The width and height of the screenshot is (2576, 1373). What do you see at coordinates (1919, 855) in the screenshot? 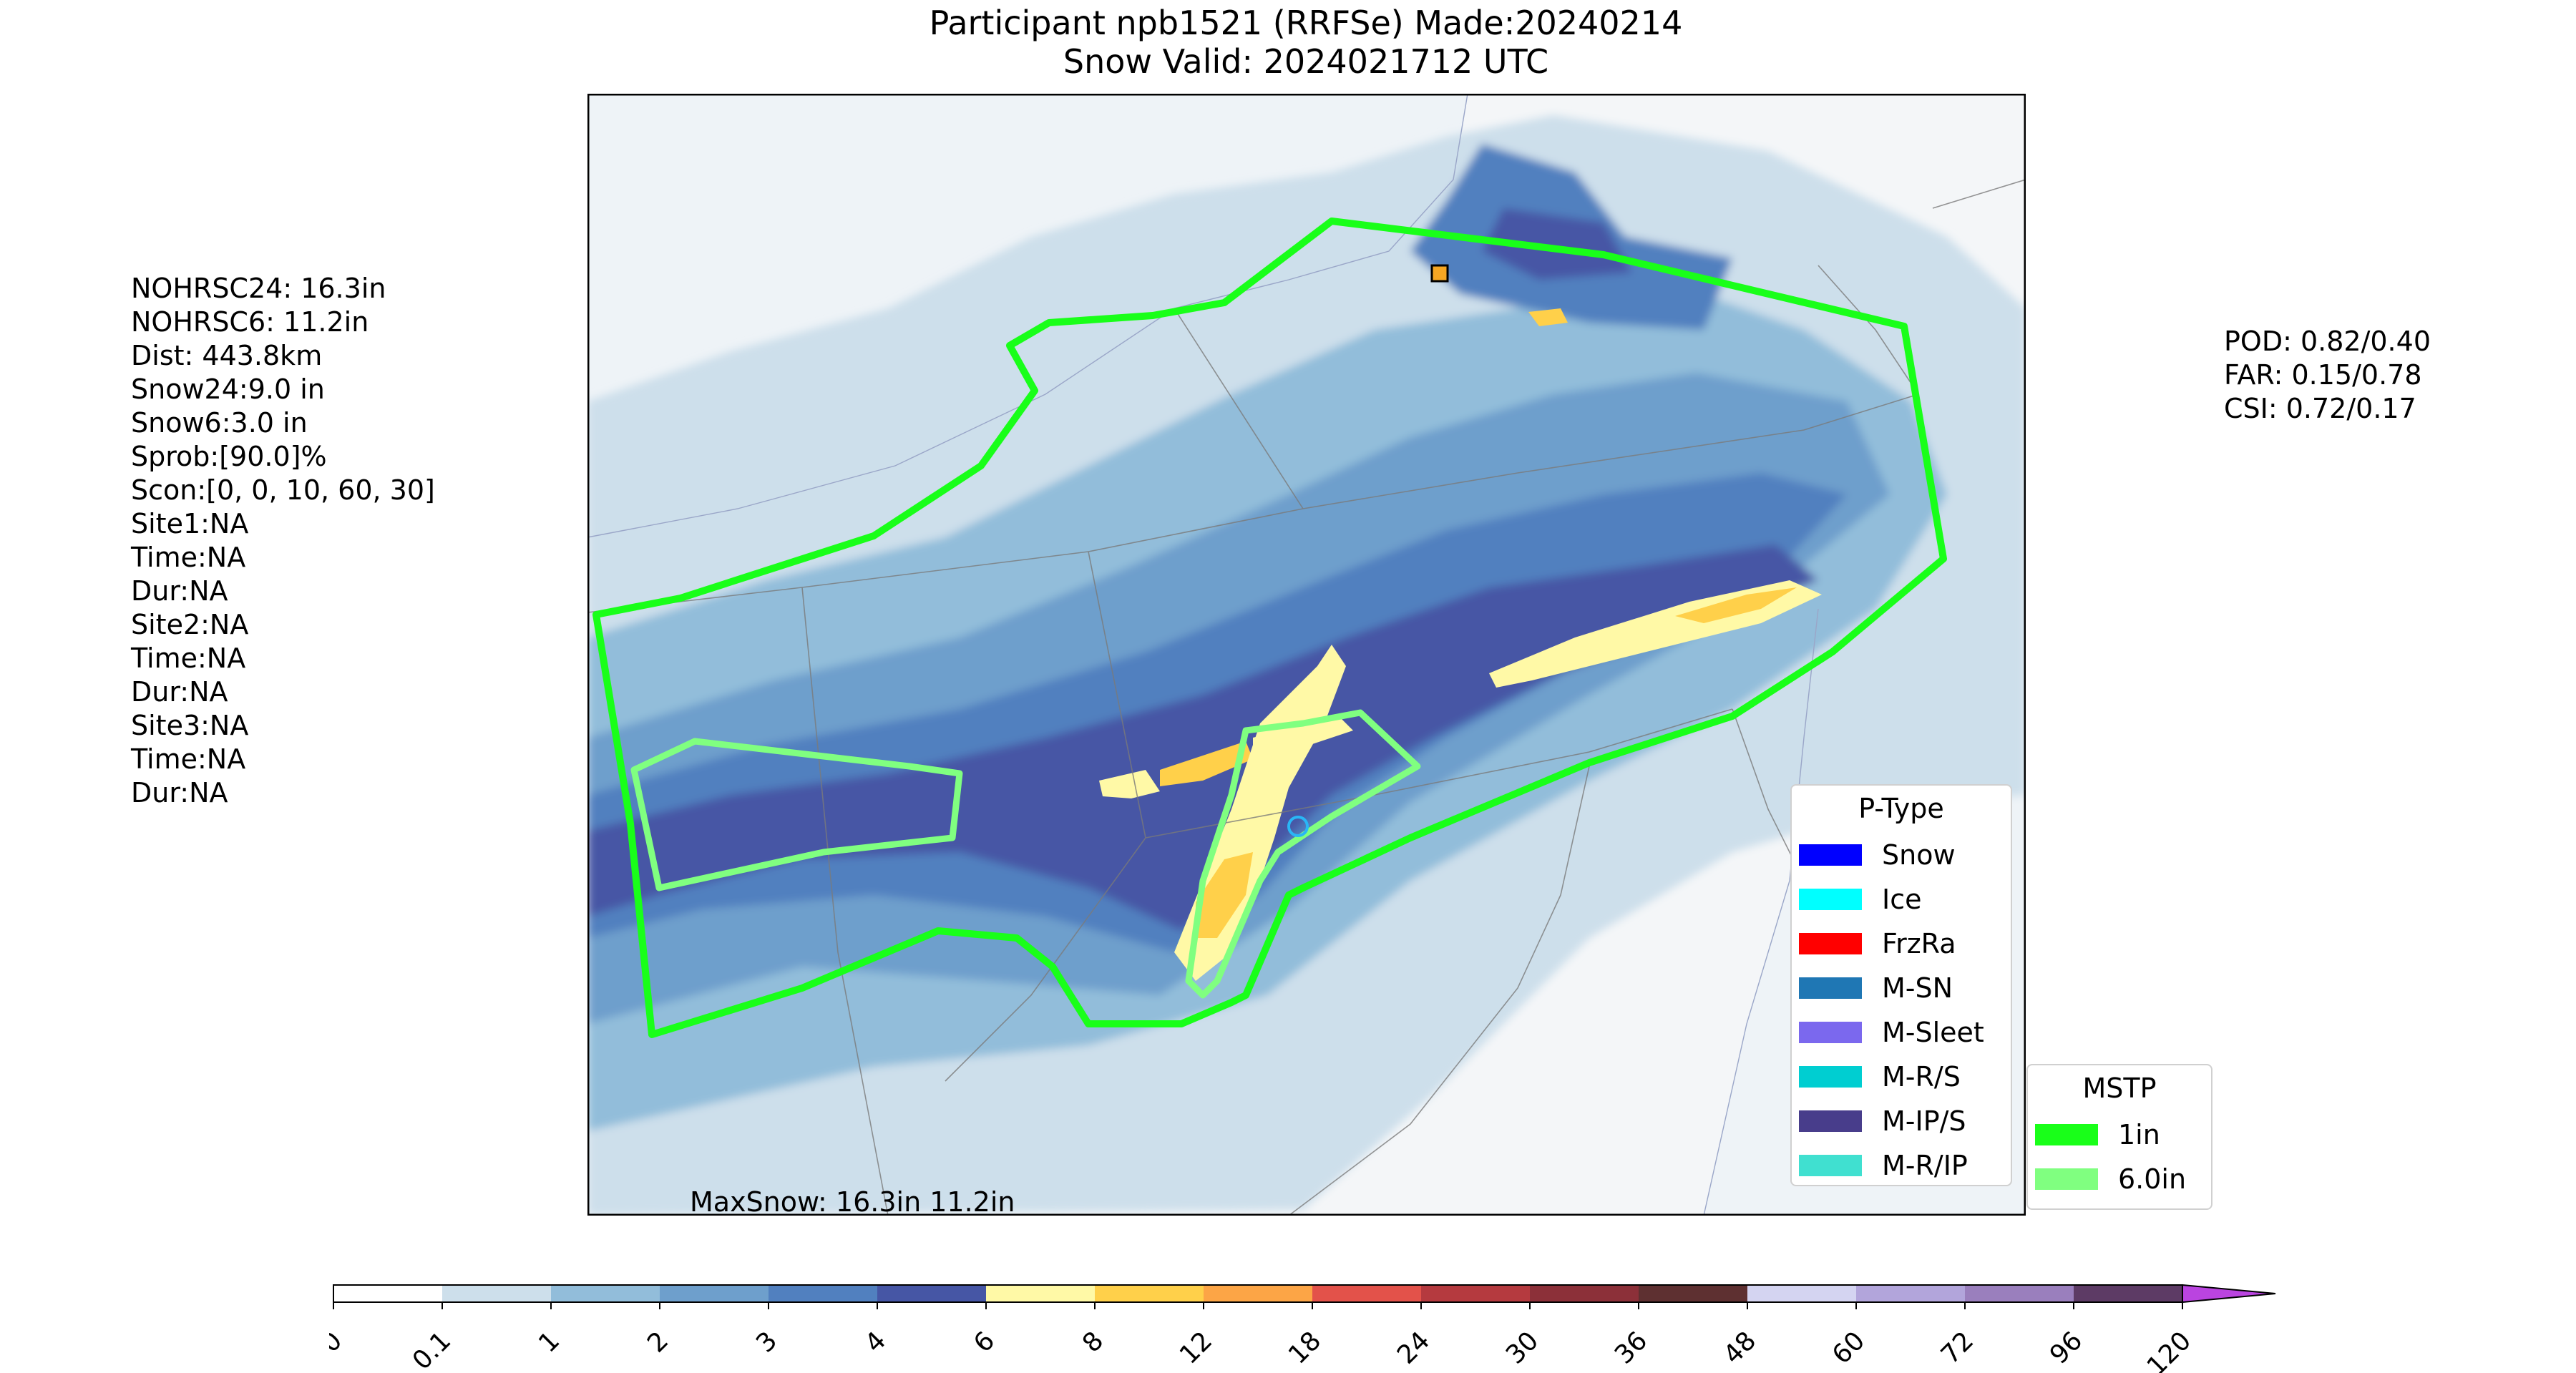
I see `legend-label: Snow` at bounding box center [1919, 855].